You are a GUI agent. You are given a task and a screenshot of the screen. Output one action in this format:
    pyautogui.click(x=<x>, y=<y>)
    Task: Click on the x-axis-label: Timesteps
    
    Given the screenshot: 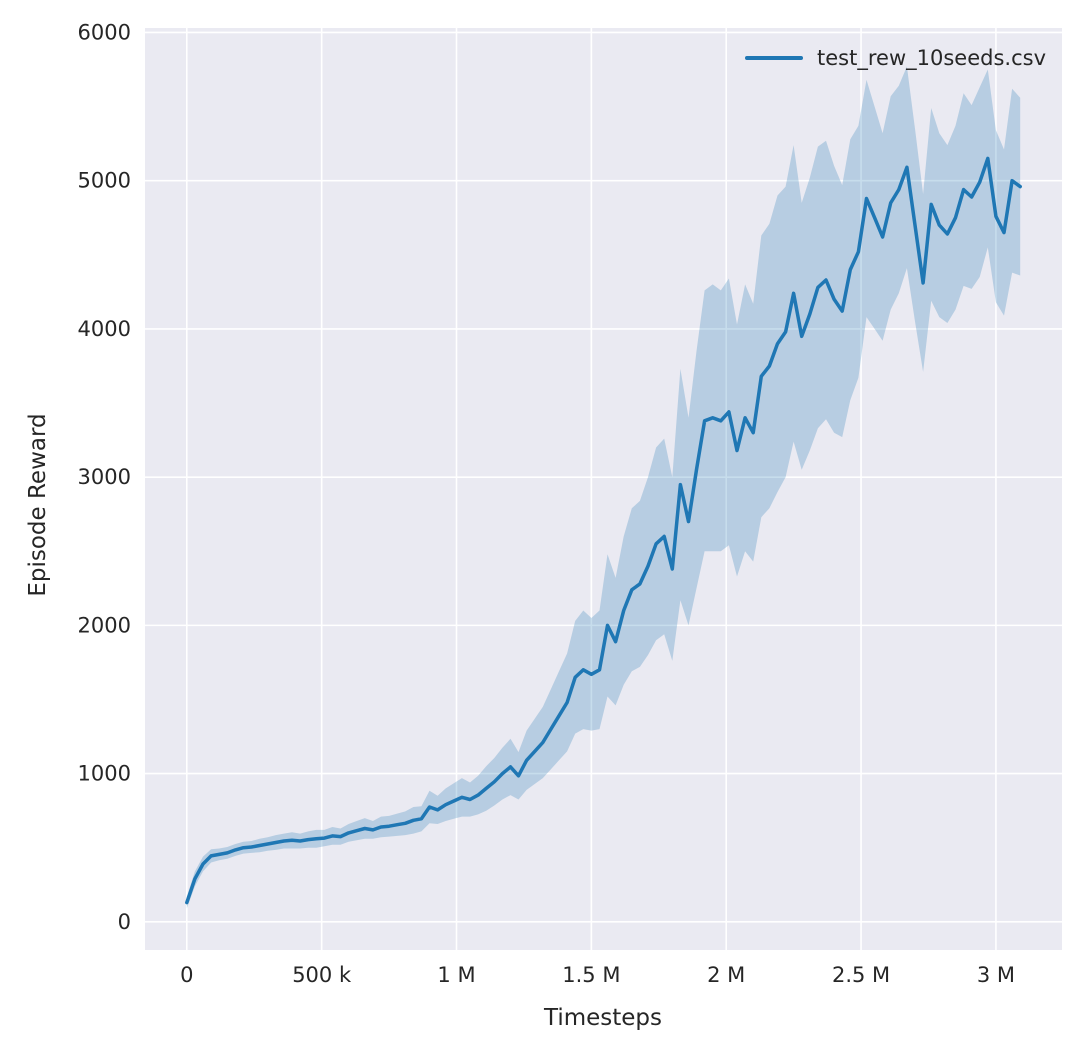 What is the action you would take?
    pyautogui.click(x=603, y=1018)
    